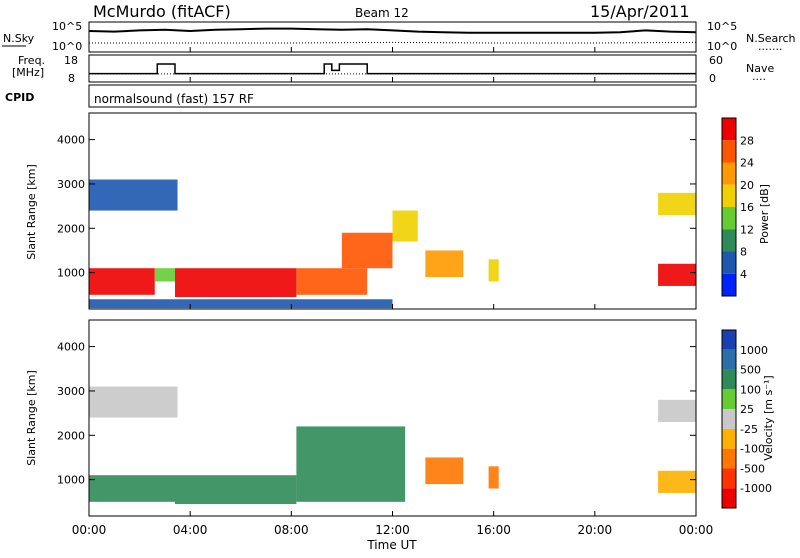 This screenshot has width=800, height=558. Describe the element at coordinates (393, 42) in the screenshot. I see `nsearch-series-line` at that location.